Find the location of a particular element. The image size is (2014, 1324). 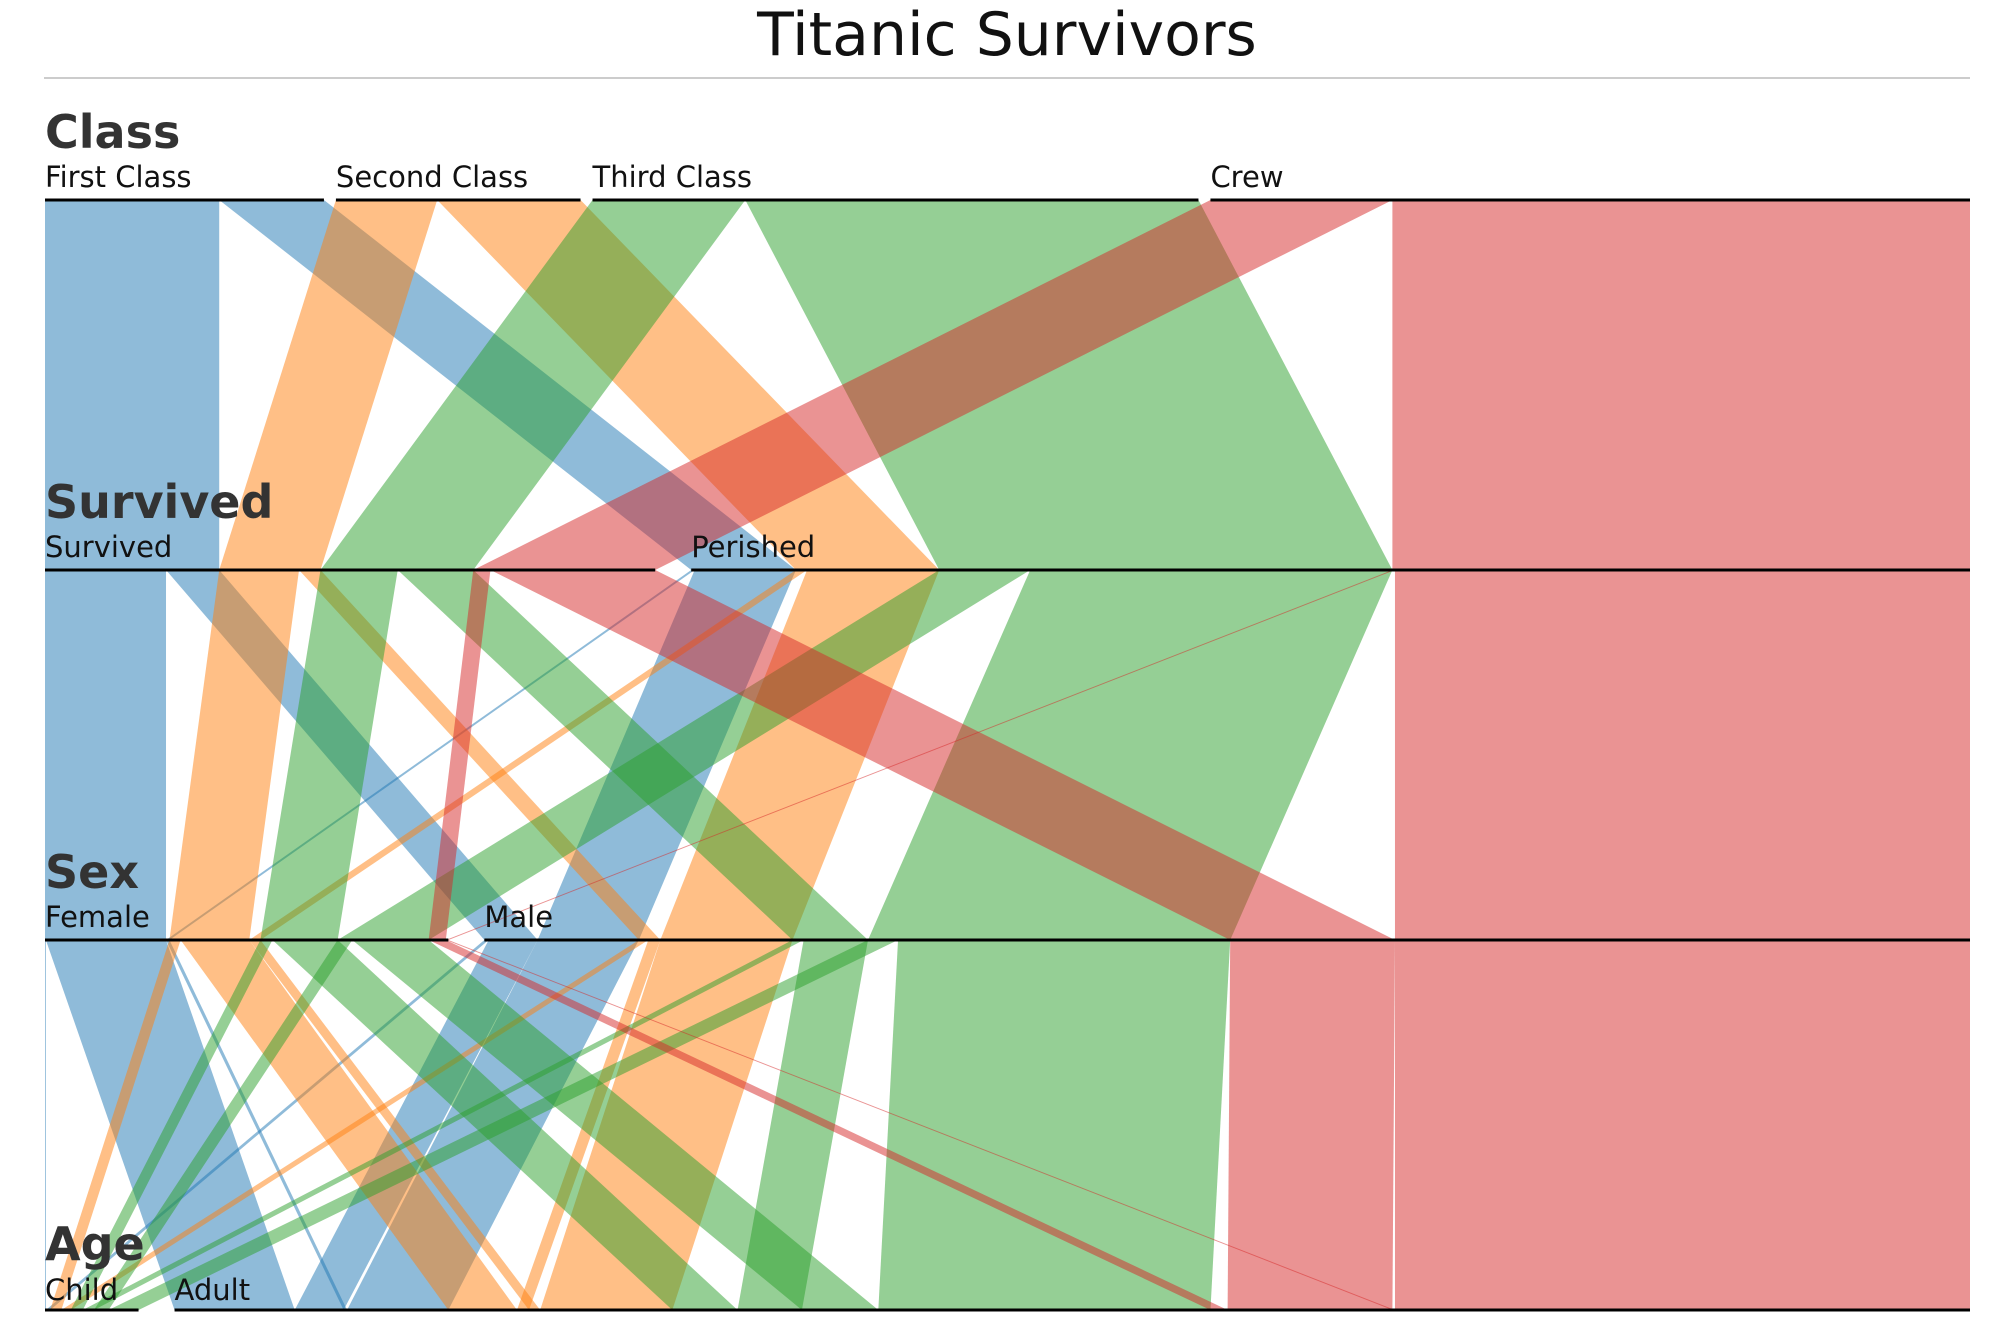

ribbon-third-class-survived-male-to-child is located at coordinates (443, 1125).